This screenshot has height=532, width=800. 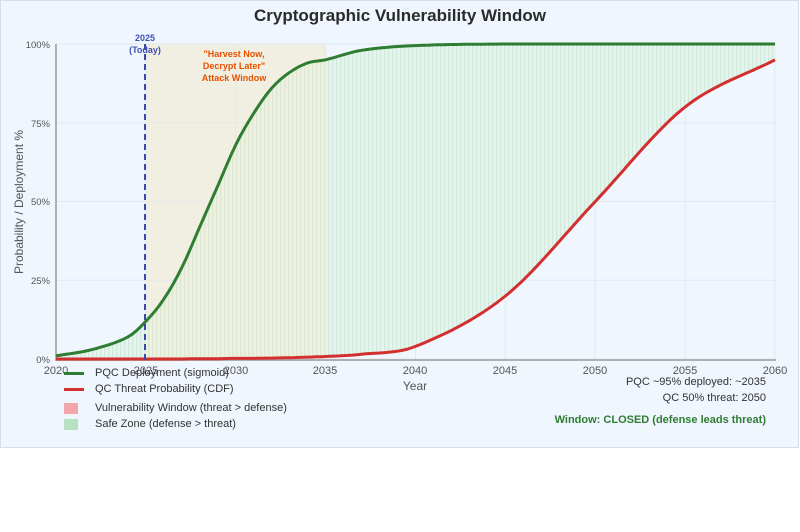 What do you see at coordinates (234, 54) in the screenshot?
I see `hndl-label-line1: "Harvest Now,` at bounding box center [234, 54].